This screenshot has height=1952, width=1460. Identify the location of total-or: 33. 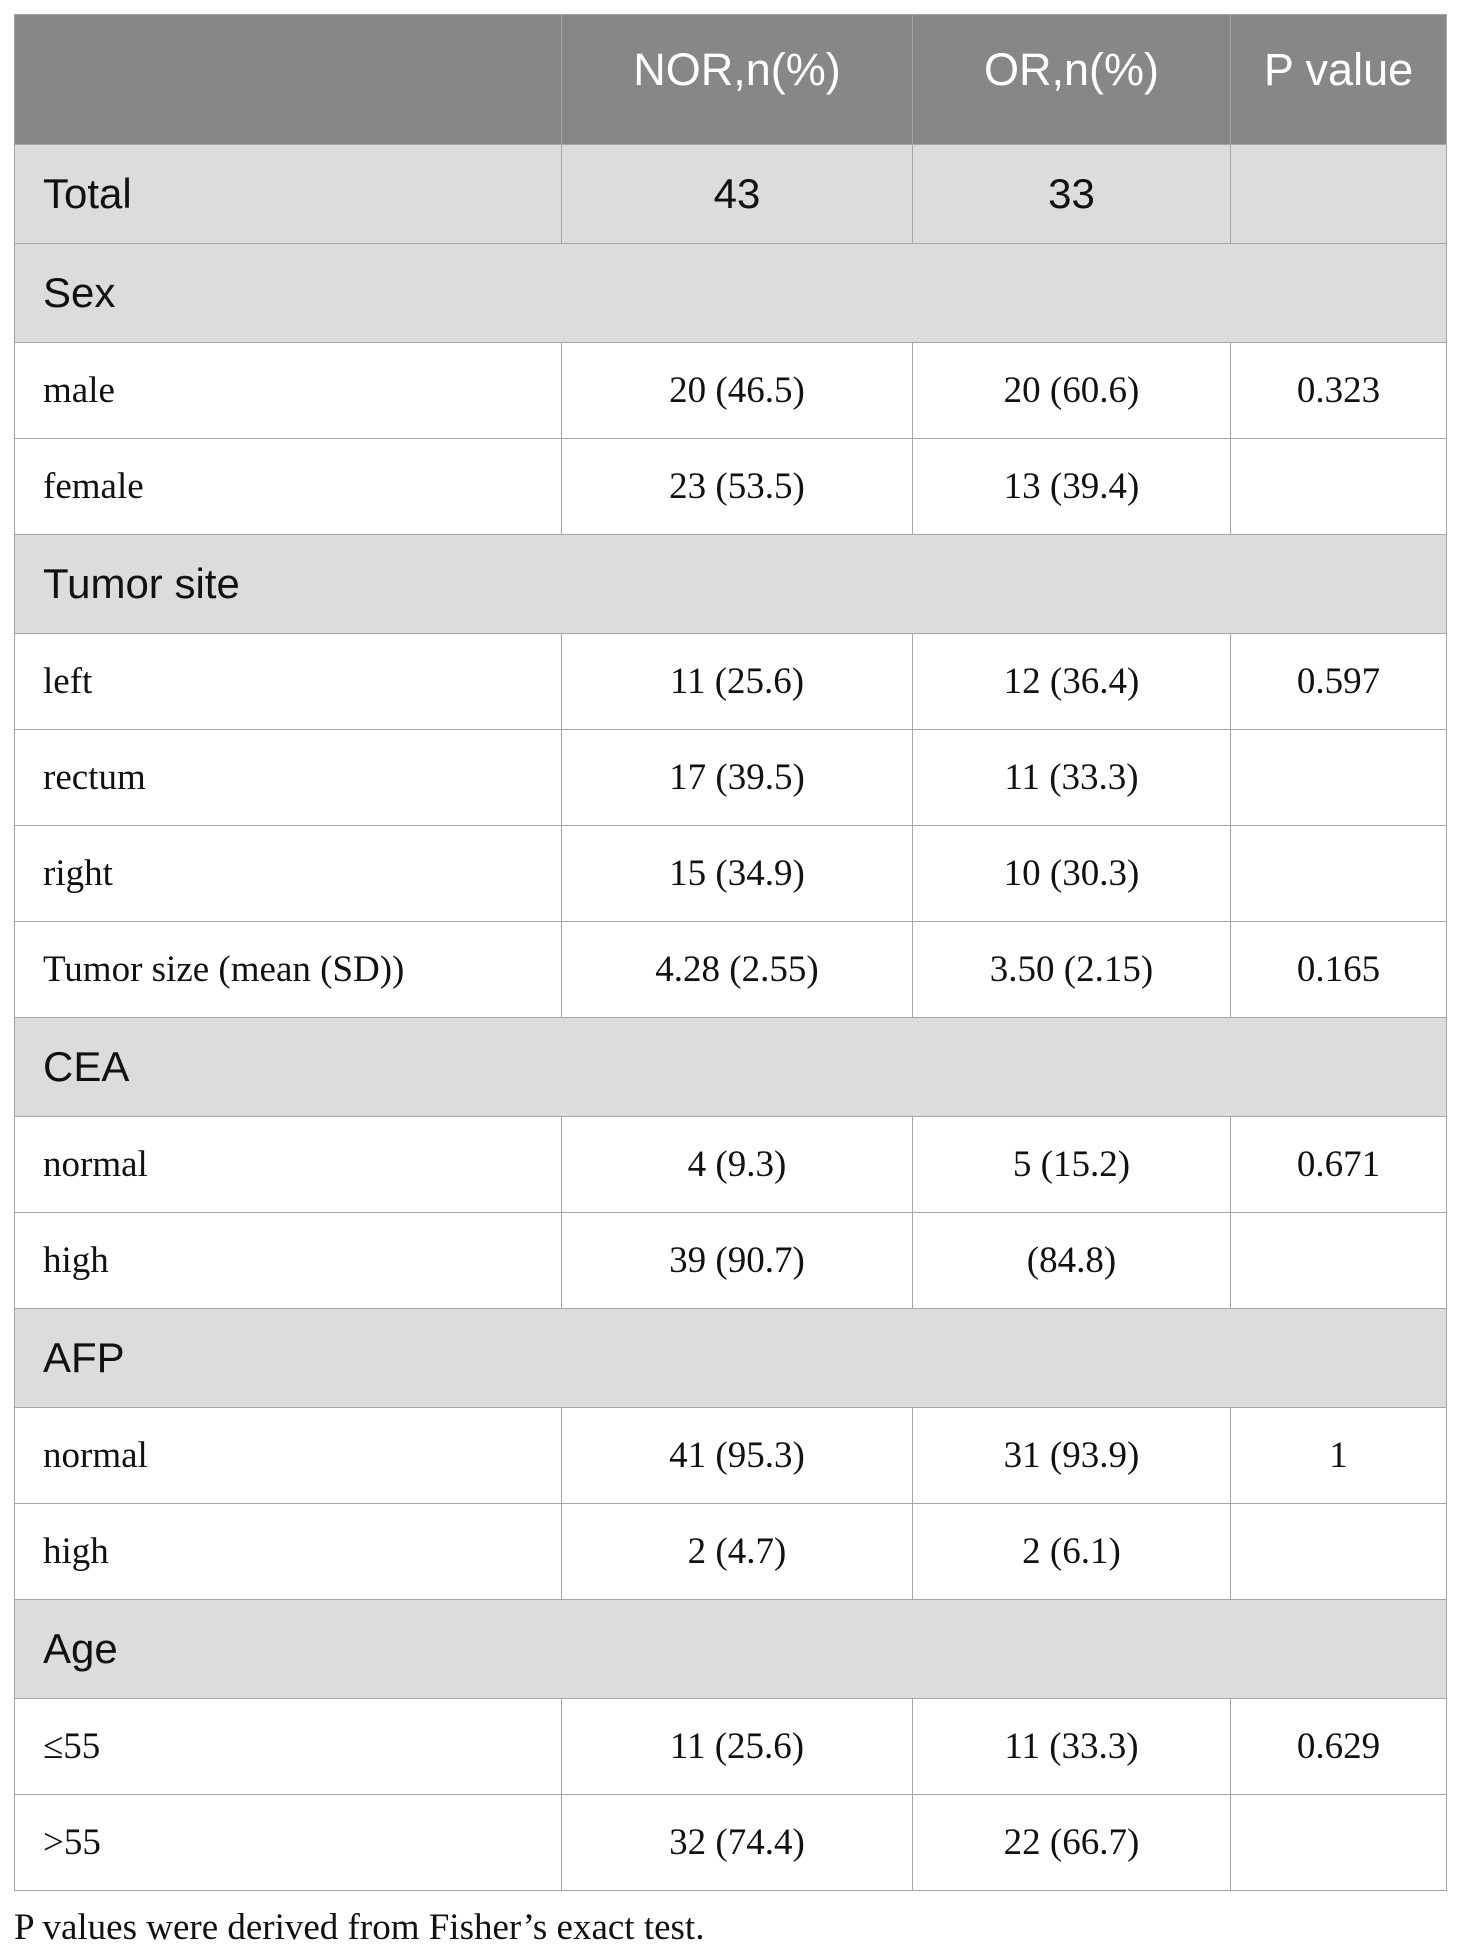
(1071, 194).